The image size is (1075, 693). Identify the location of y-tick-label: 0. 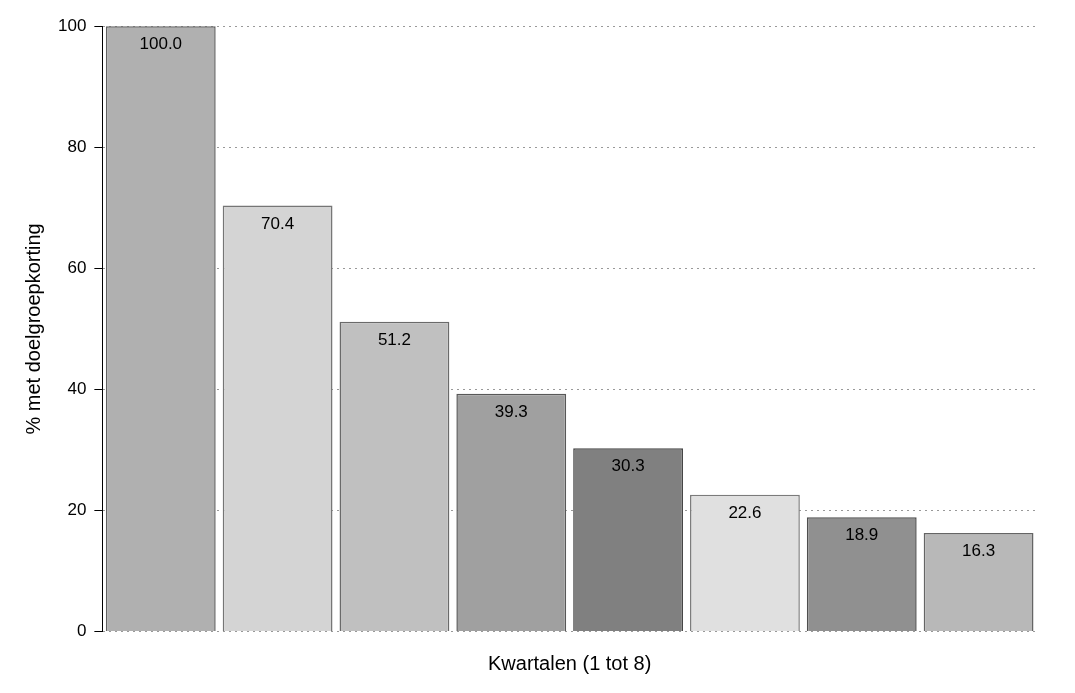
(81, 631).